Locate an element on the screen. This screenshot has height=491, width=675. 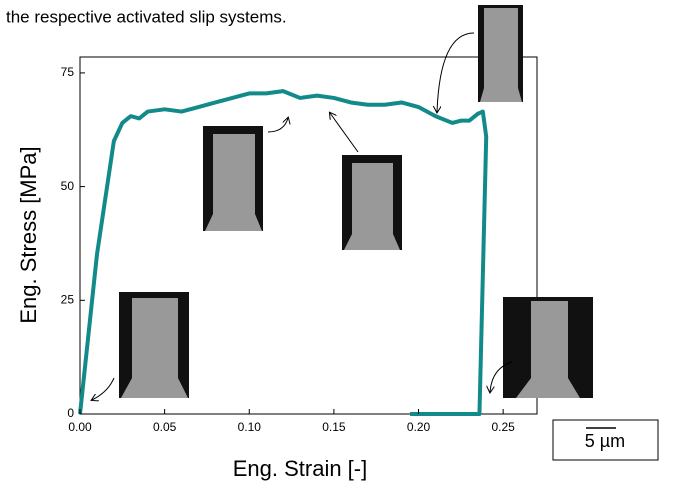
x-axis-label: Eng. Strain [-] is located at coordinates (300, 468).